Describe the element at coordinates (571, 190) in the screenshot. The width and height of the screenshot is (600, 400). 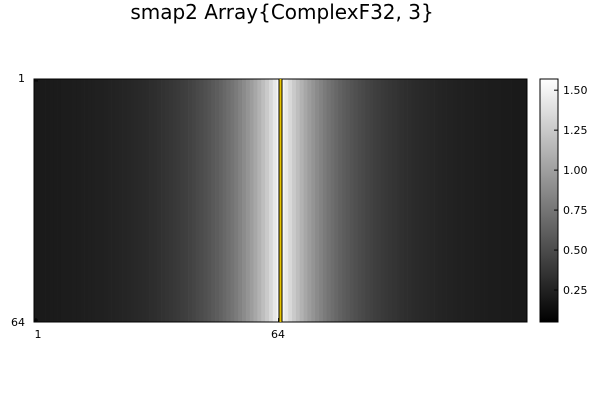
I see `colorbar-ticks: 0.25 0.50 0.75 1.00 1.25 1.50` at that location.